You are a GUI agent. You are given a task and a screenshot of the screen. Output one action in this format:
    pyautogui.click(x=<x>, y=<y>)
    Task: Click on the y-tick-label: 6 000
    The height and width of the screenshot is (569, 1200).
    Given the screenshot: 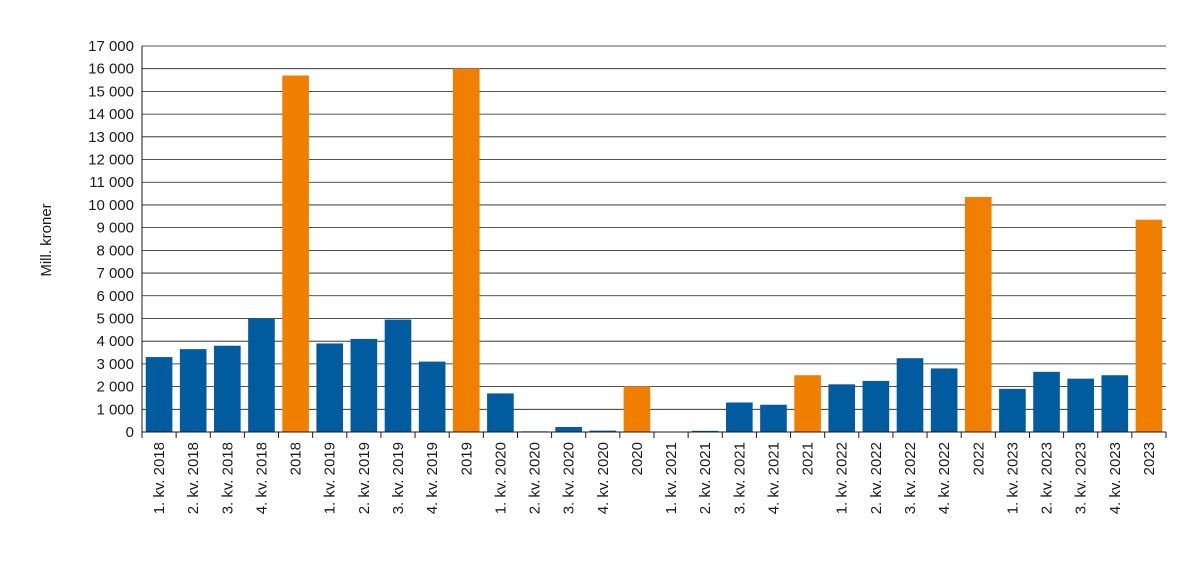 What is the action you would take?
    pyautogui.click(x=115, y=296)
    